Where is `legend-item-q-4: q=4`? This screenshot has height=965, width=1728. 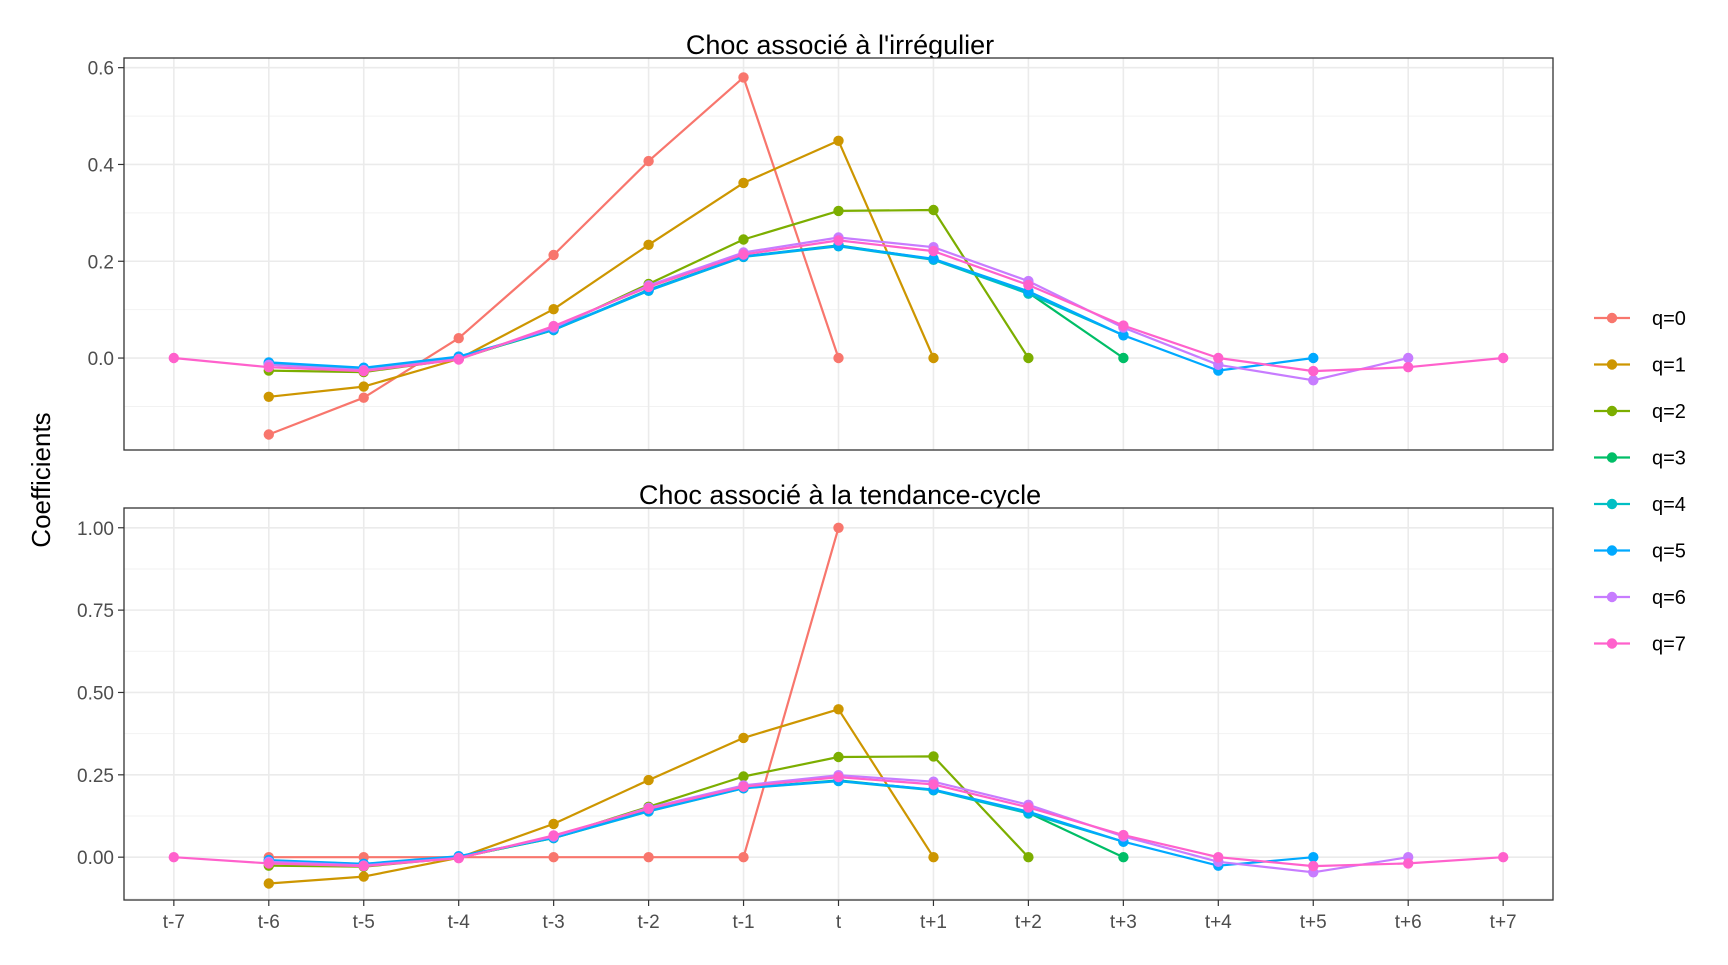
legend-item-q-4: q=4 is located at coordinates (1640, 505).